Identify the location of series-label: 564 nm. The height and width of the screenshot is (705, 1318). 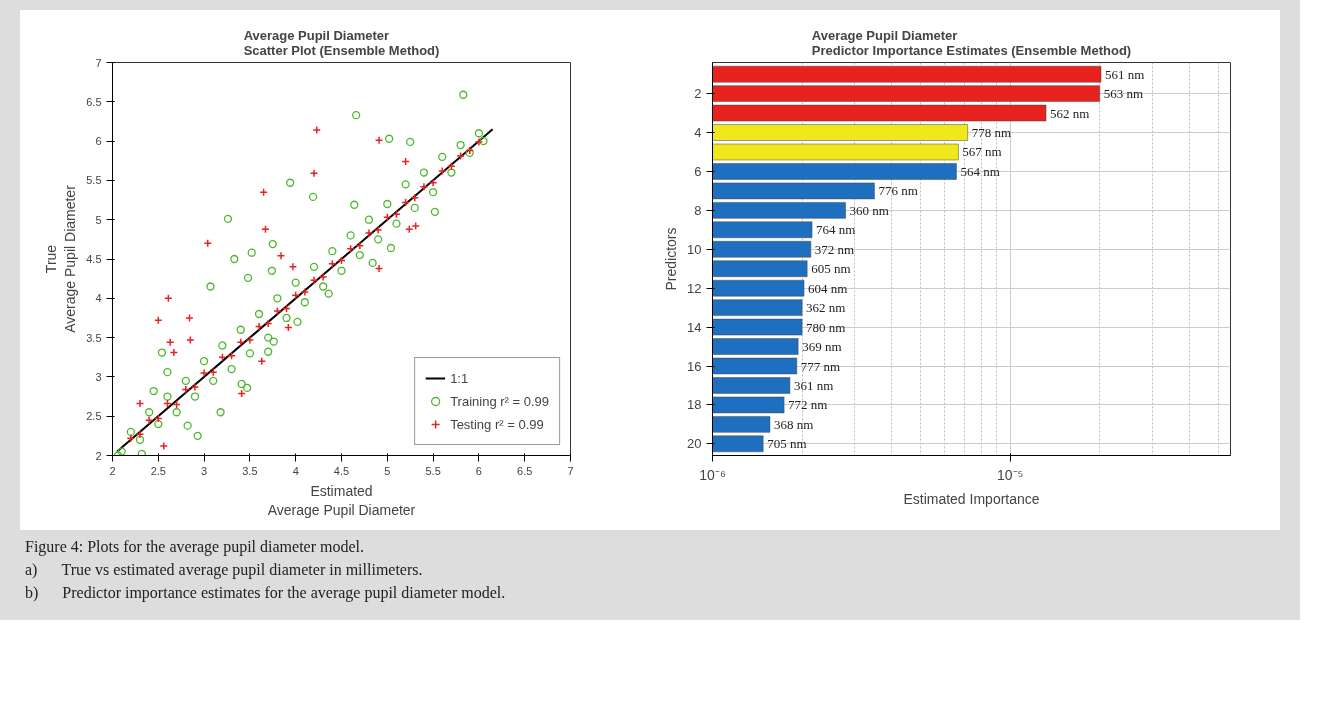
(980, 171).